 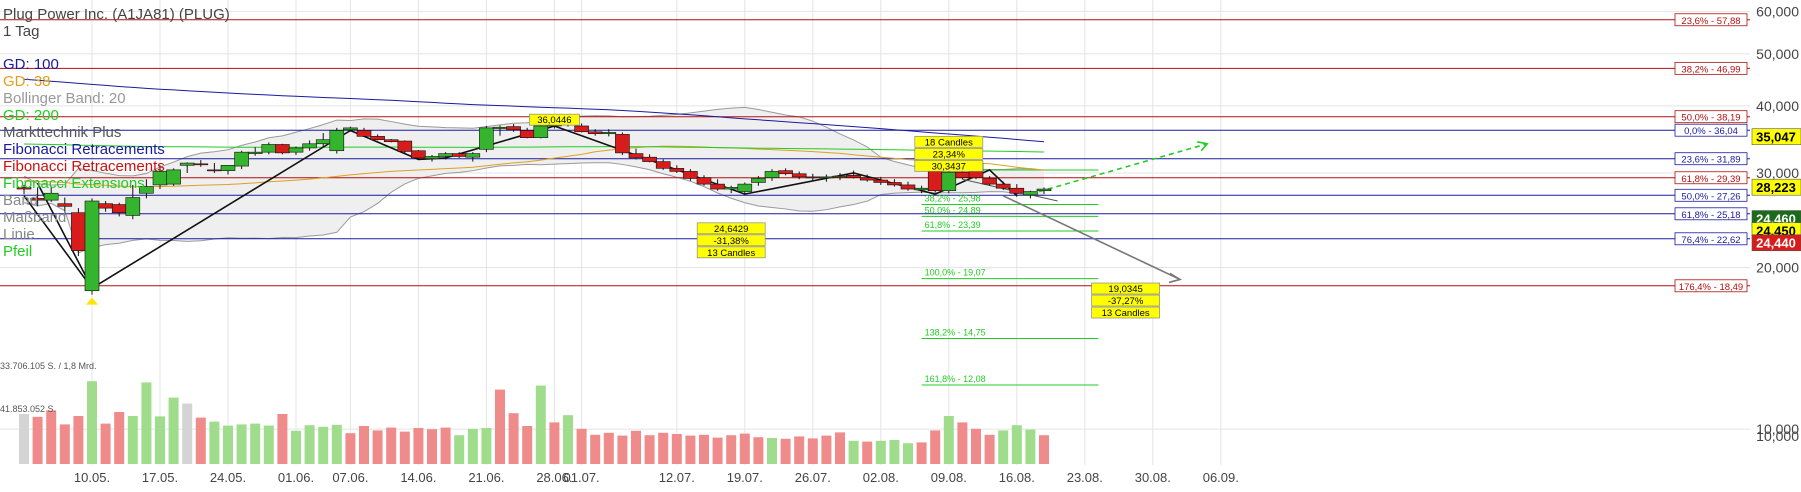 What do you see at coordinates (1175, 278) in the screenshot?
I see `measure-arrow-head` at bounding box center [1175, 278].